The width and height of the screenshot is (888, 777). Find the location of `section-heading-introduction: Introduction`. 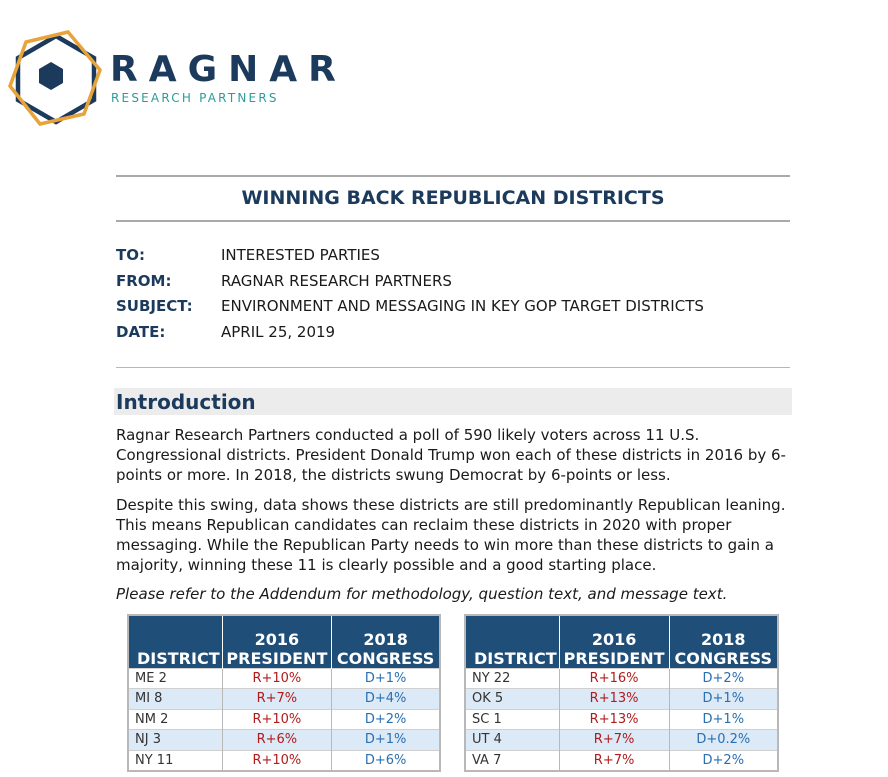

section-heading-introduction: Introduction is located at coordinates (453, 401).